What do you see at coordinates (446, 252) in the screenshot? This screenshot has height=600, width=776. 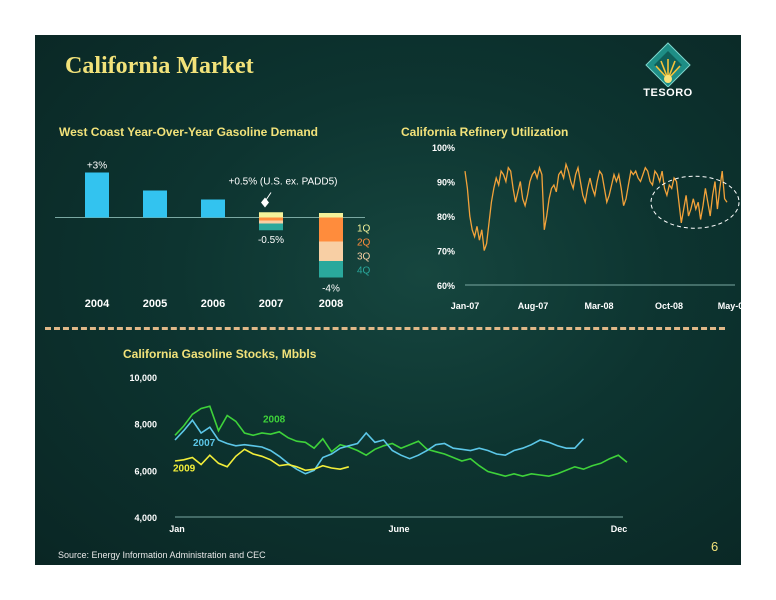 I see `y-tick-1: 70%` at bounding box center [446, 252].